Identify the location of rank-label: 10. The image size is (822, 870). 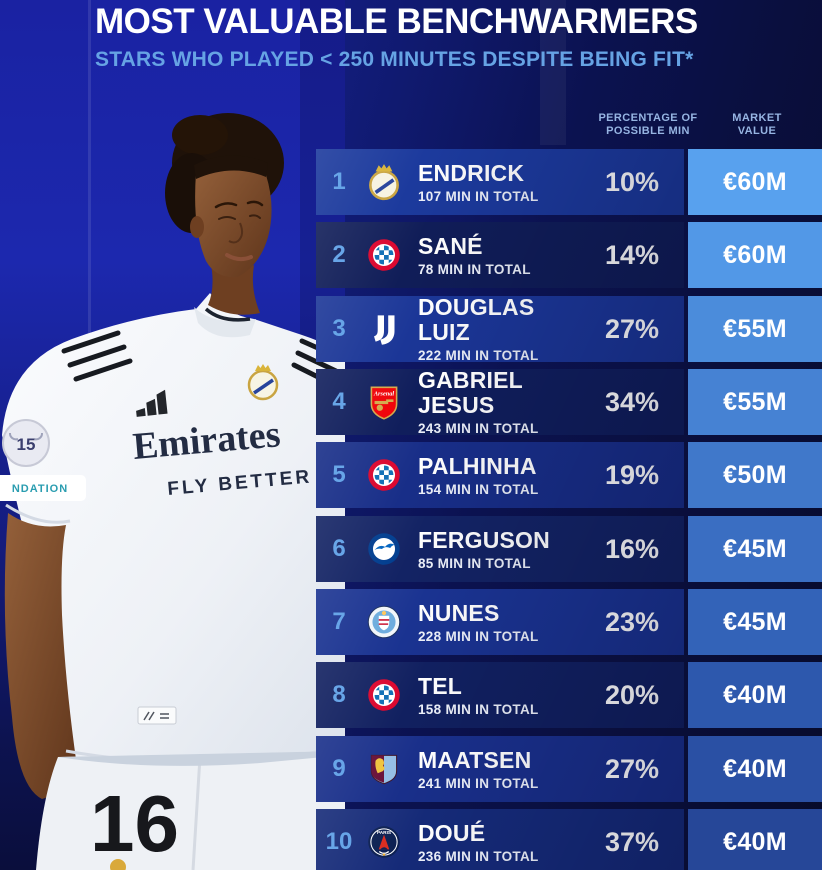
(339, 841).